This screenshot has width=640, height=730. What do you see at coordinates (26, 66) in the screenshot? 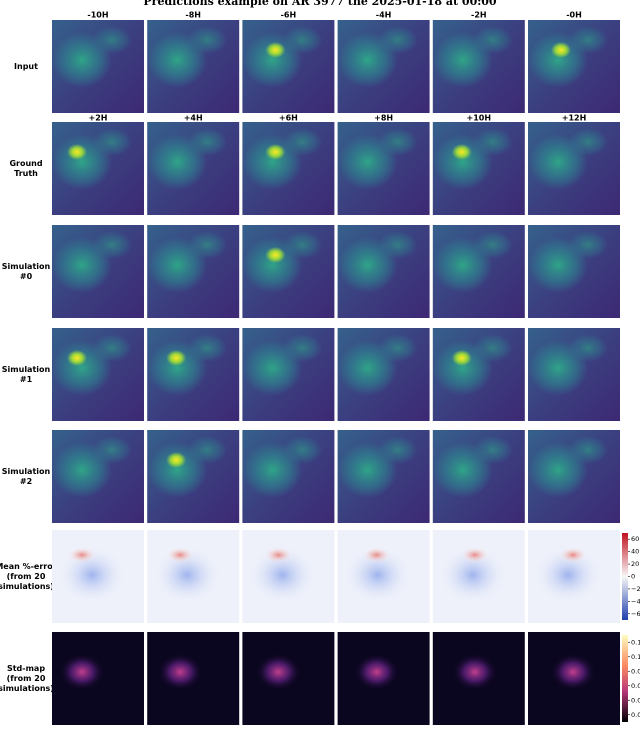
I see `row-label: Input` at bounding box center [26, 66].